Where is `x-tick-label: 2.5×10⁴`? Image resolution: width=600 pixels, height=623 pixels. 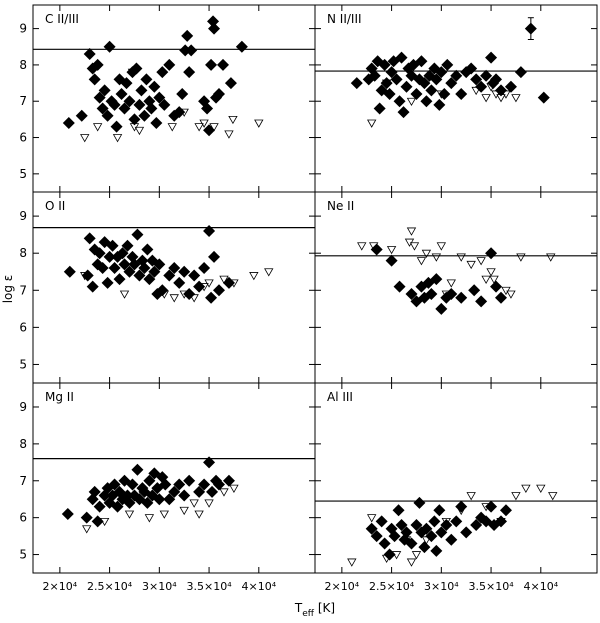 x-tick-label: 2.5×10⁴ is located at coordinates (392, 586).